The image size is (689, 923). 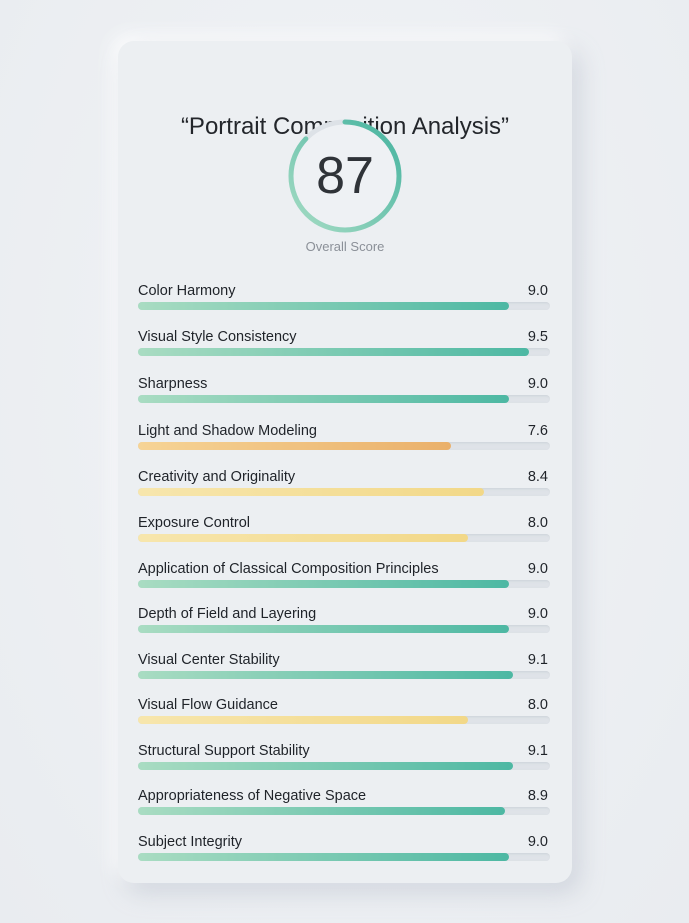 What do you see at coordinates (209, 660) in the screenshot?
I see `metric-label: Visual Center Stability` at bounding box center [209, 660].